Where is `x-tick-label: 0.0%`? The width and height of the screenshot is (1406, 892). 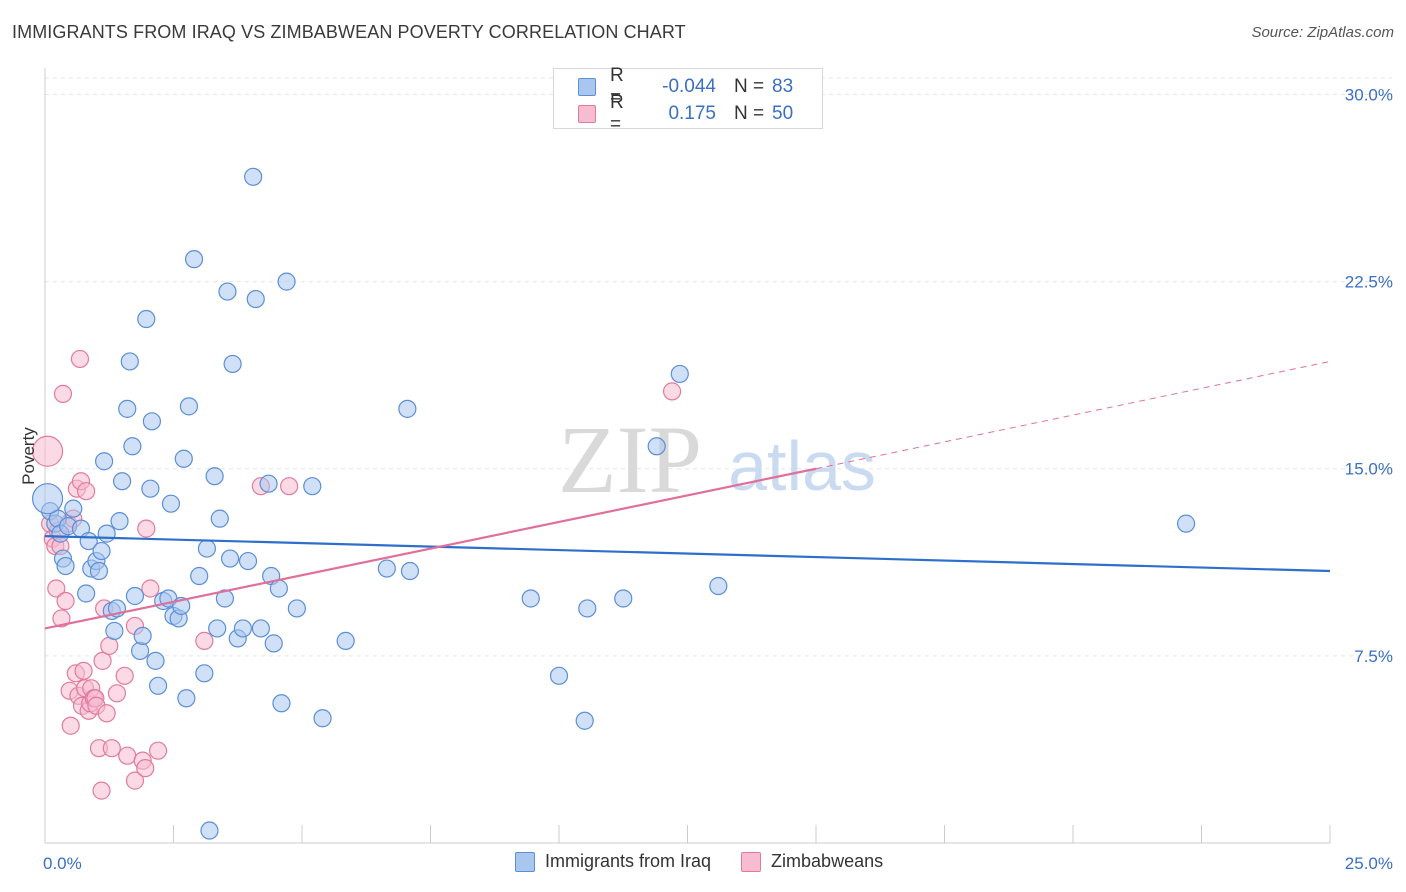 x-tick-label: 0.0% is located at coordinates (62, 863).